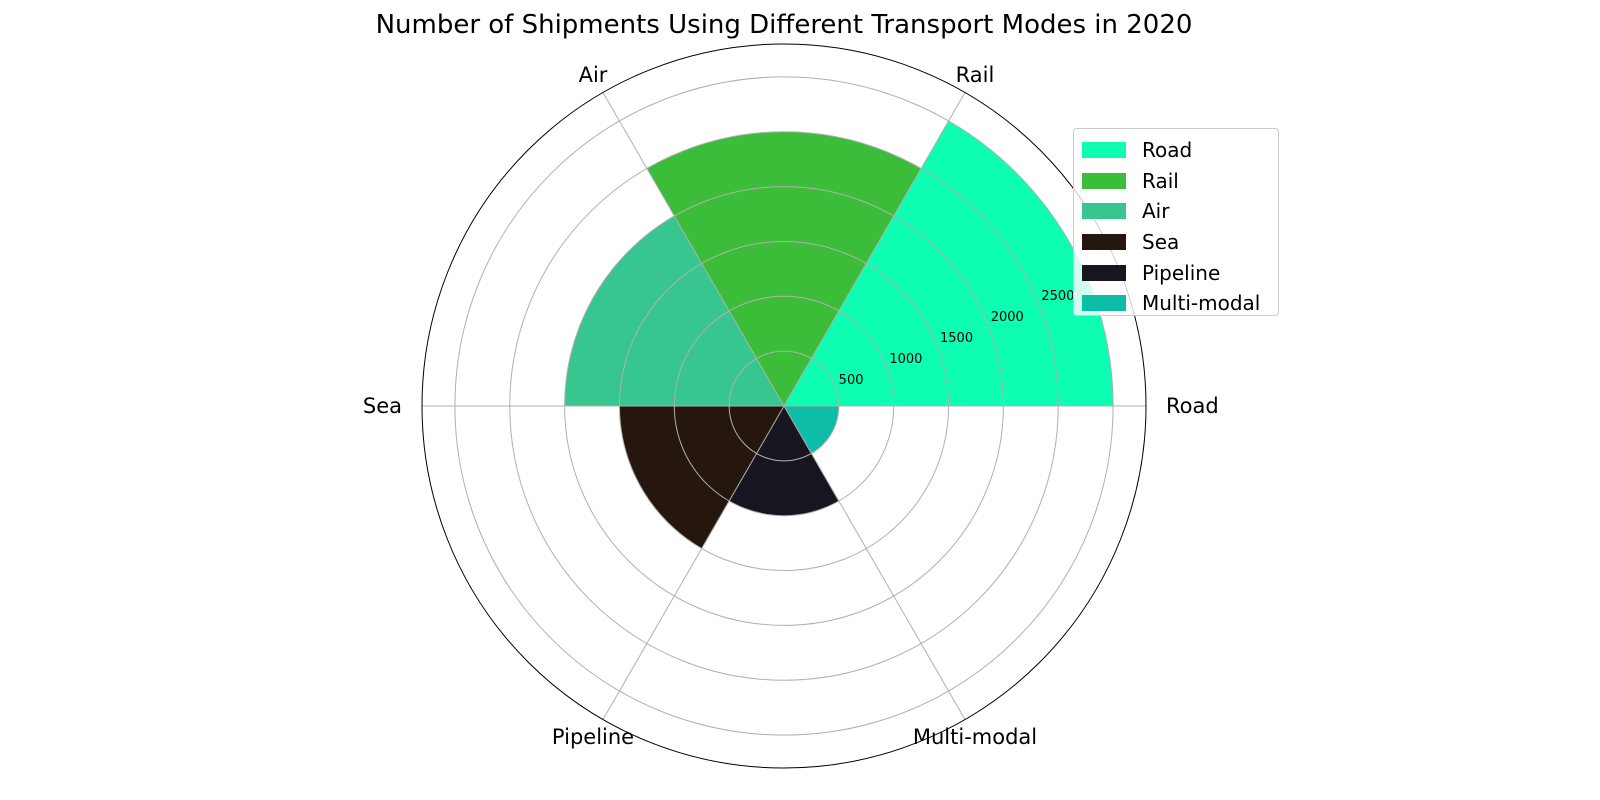 The width and height of the screenshot is (1600, 800). What do you see at coordinates (382, 406) in the screenshot?
I see `category-label-sea: Sea` at bounding box center [382, 406].